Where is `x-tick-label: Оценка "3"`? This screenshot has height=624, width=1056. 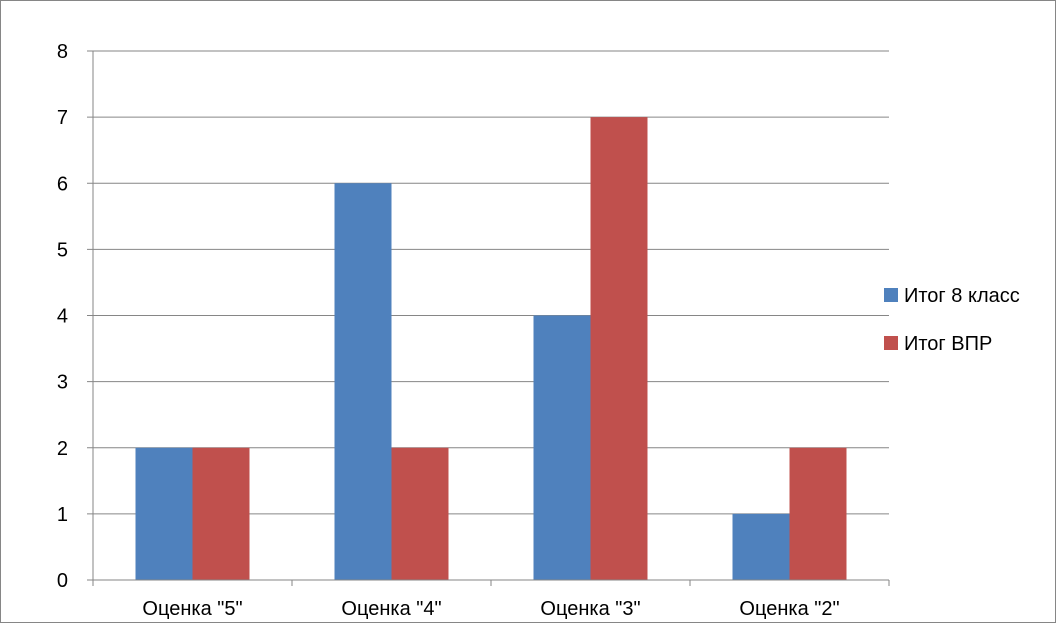
x-tick-label: Оценка "3" is located at coordinates (590, 609).